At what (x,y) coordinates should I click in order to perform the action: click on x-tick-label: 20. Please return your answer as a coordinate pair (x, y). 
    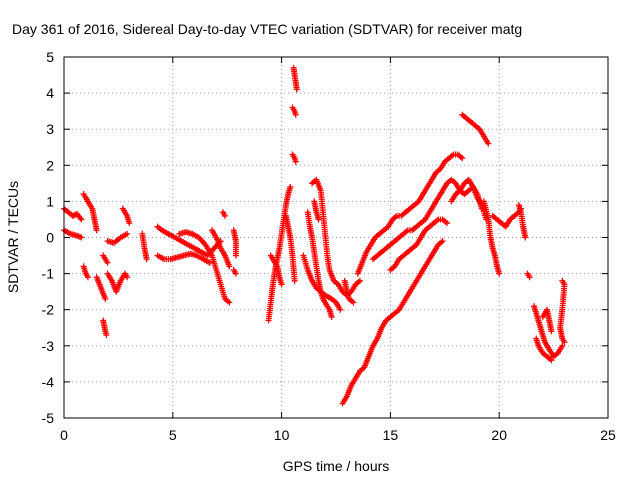
    Looking at the image, I should click on (499, 435).